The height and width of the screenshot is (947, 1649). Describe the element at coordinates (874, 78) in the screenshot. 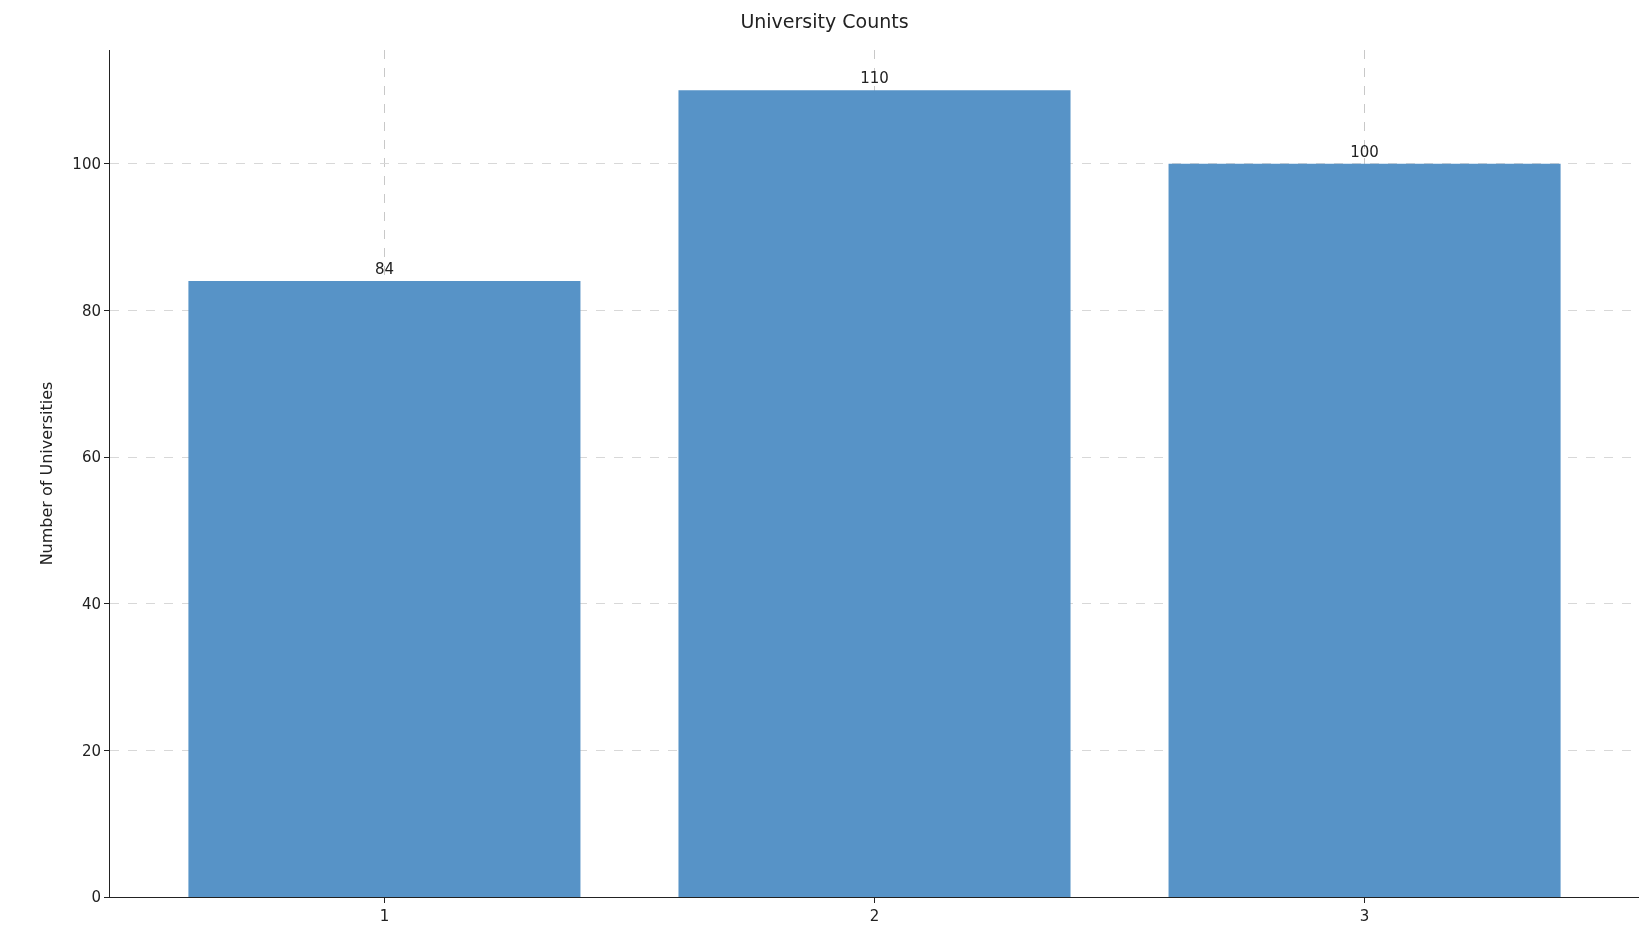

I see `data-label: 110` at that location.